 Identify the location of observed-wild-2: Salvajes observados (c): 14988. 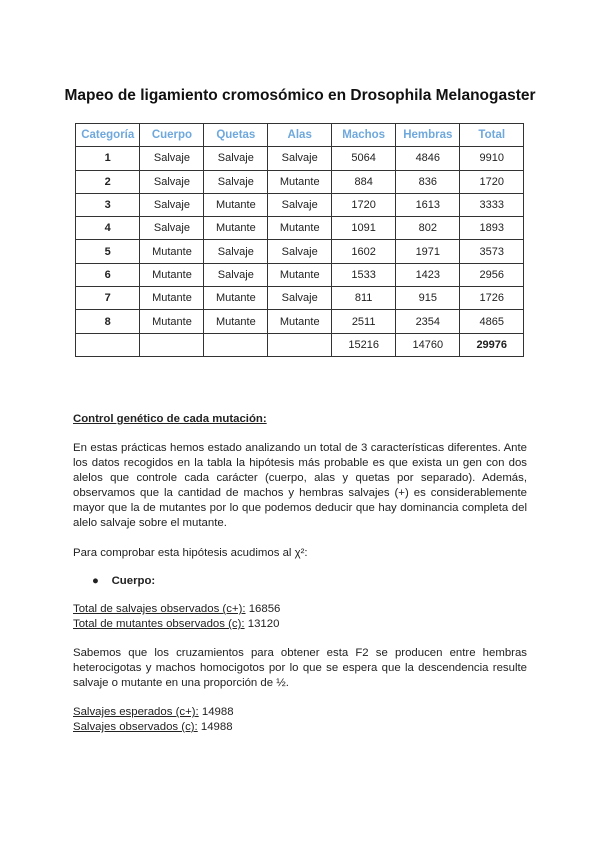
(300, 727).